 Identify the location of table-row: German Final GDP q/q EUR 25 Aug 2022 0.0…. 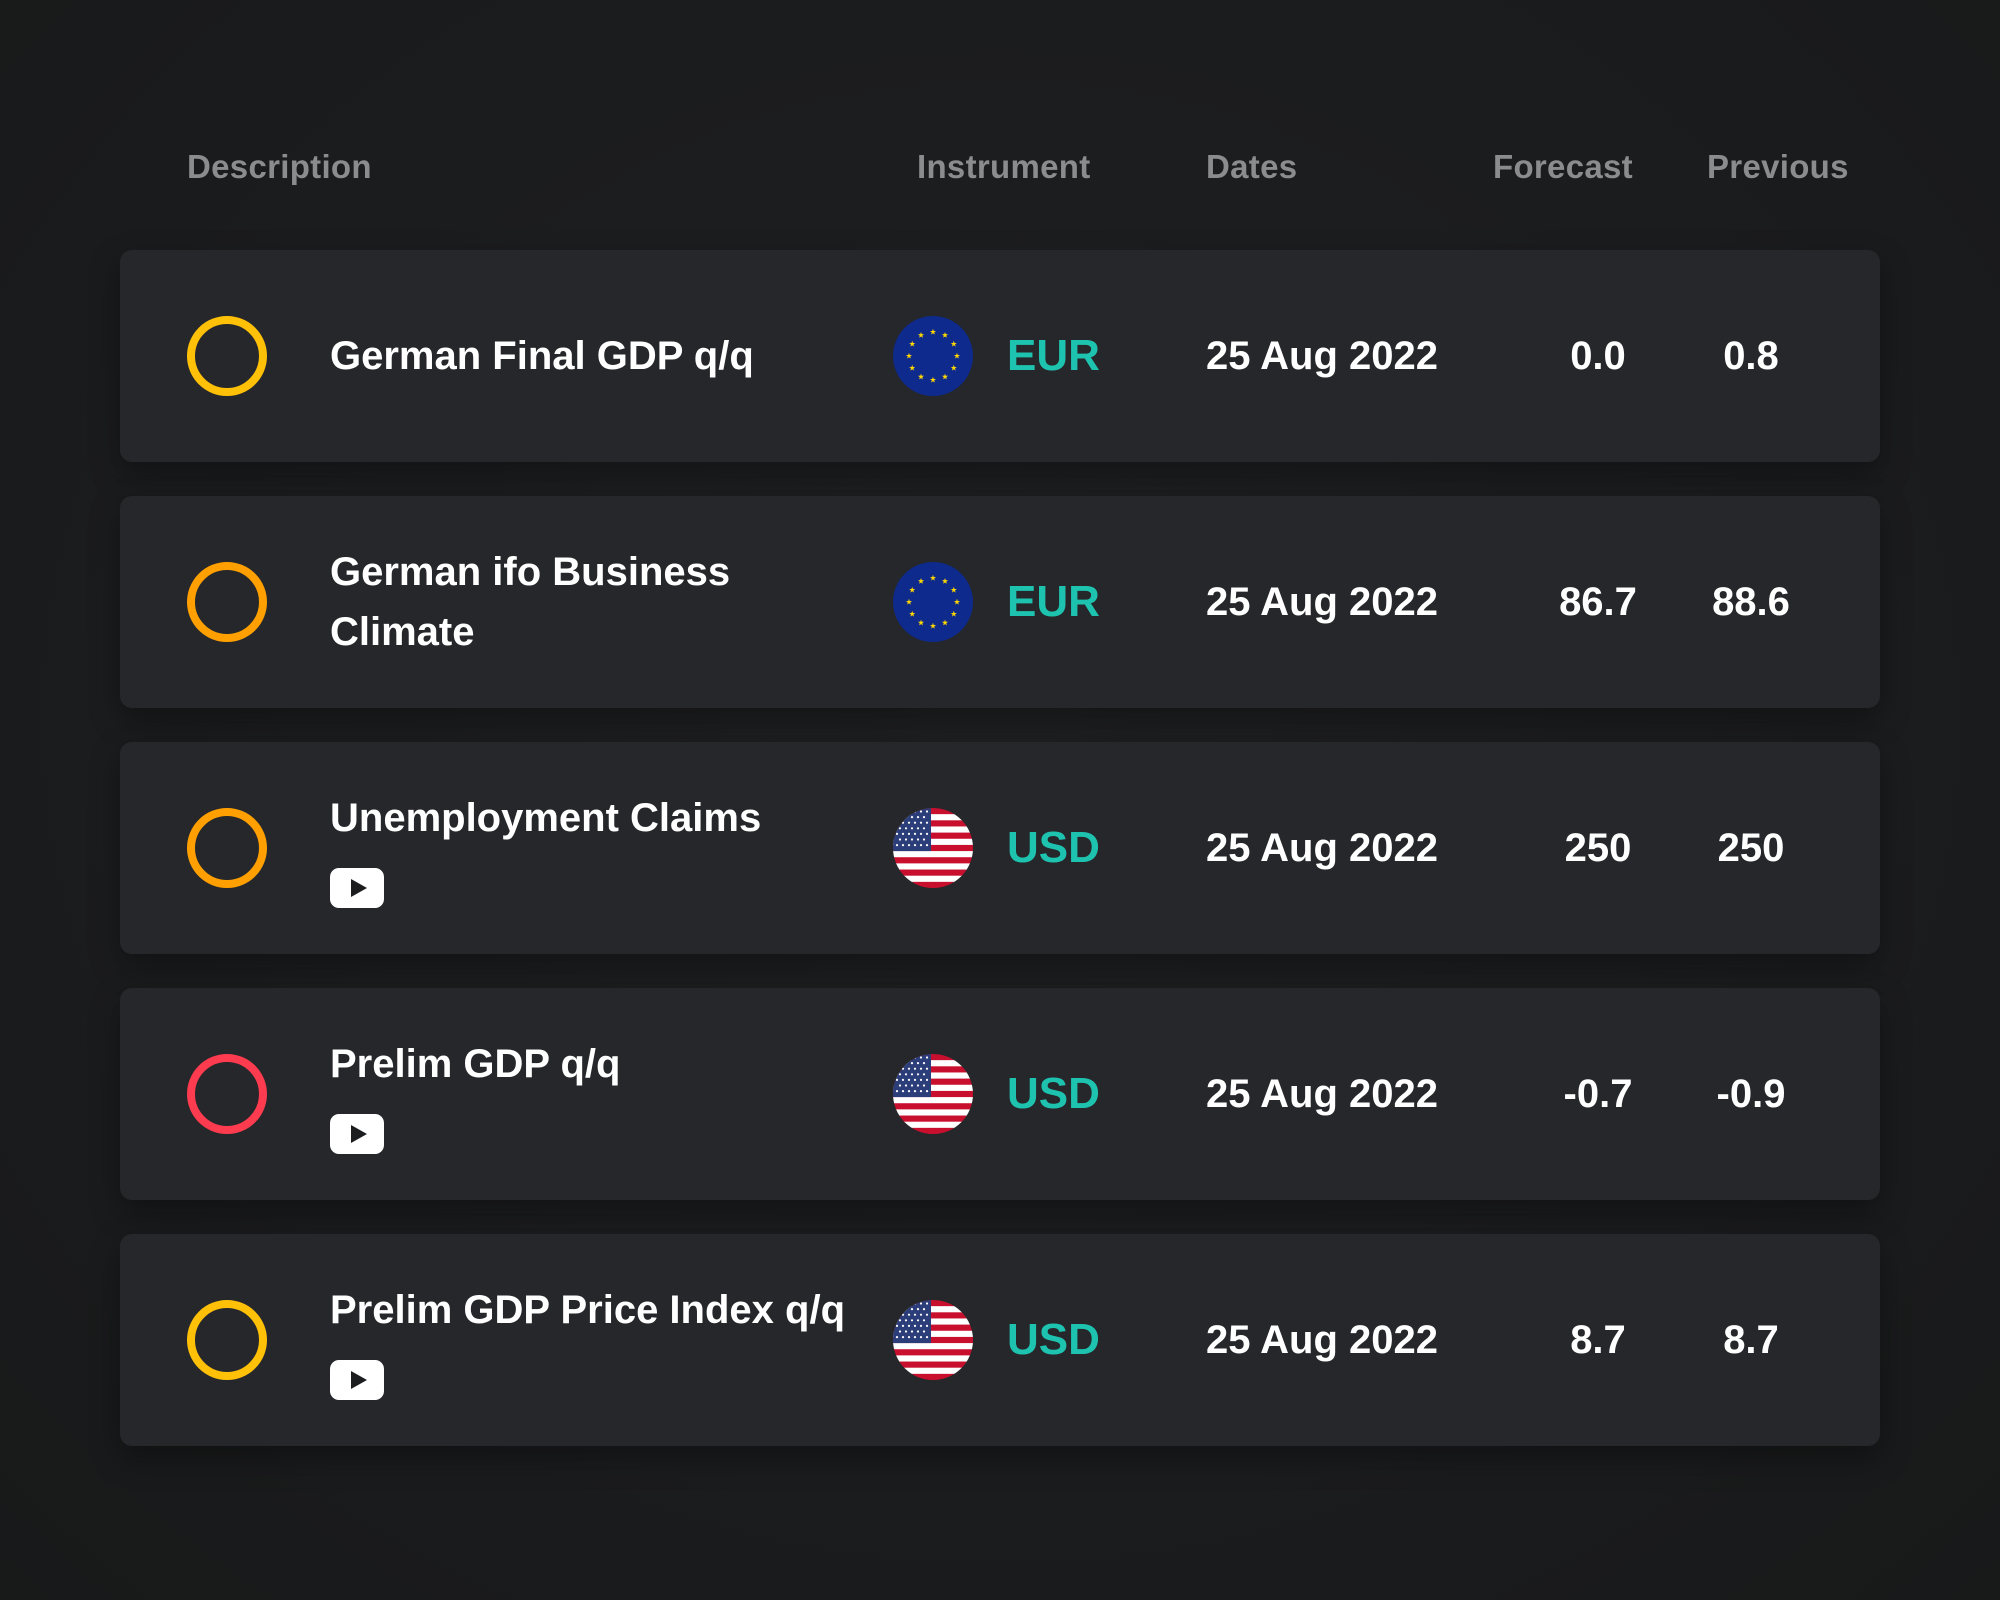
(1000, 356).